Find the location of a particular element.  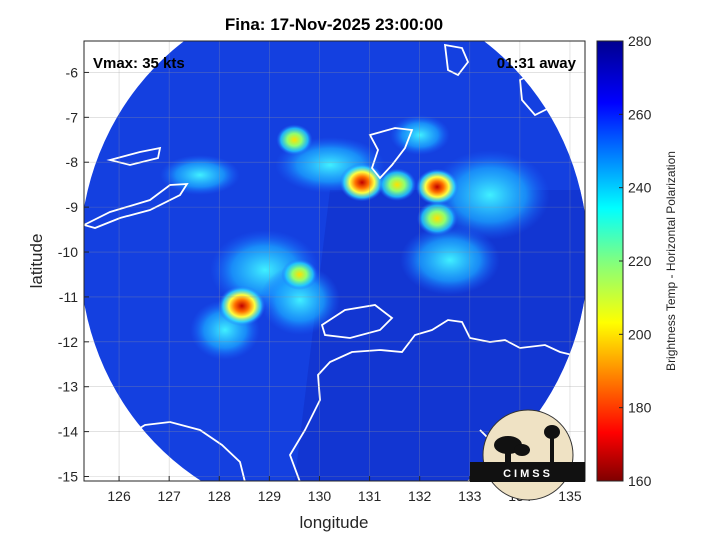

cloud-band-ne is located at coordinates (420, 135).